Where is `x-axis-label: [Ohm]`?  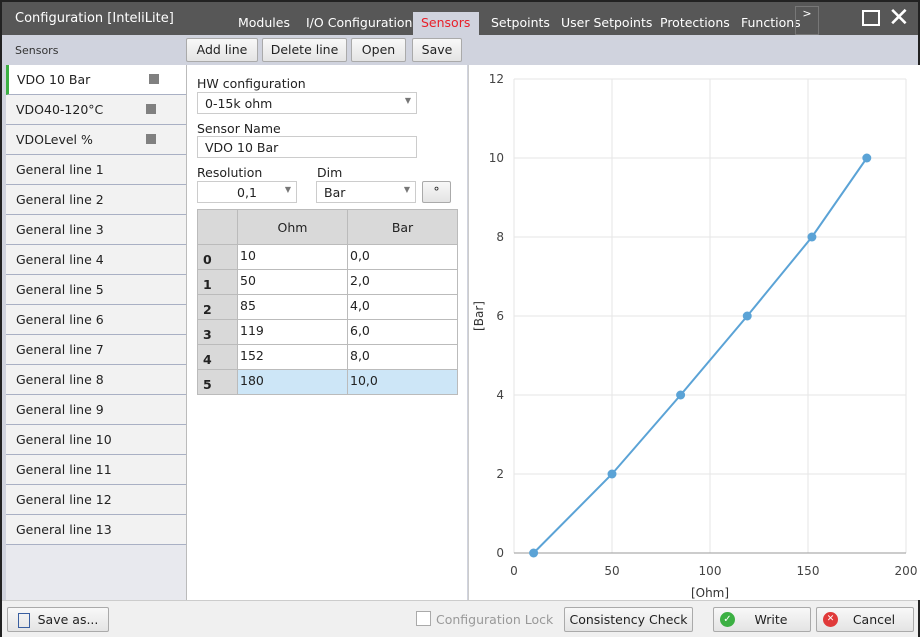 x-axis-label: [Ohm] is located at coordinates (710, 593).